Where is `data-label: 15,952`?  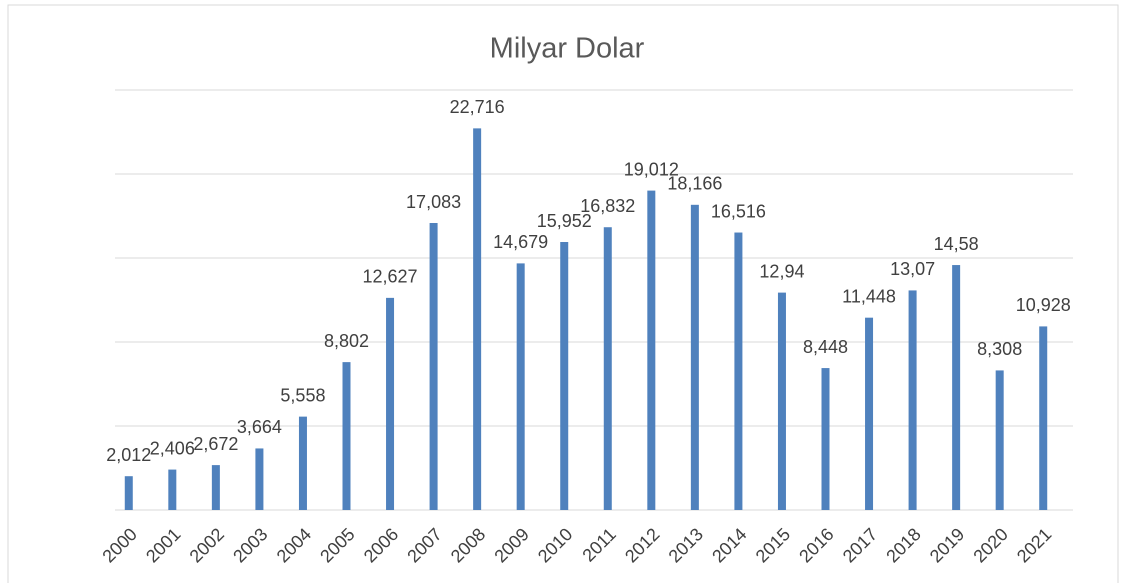 data-label: 15,952 is located at coordinates (564, 221).